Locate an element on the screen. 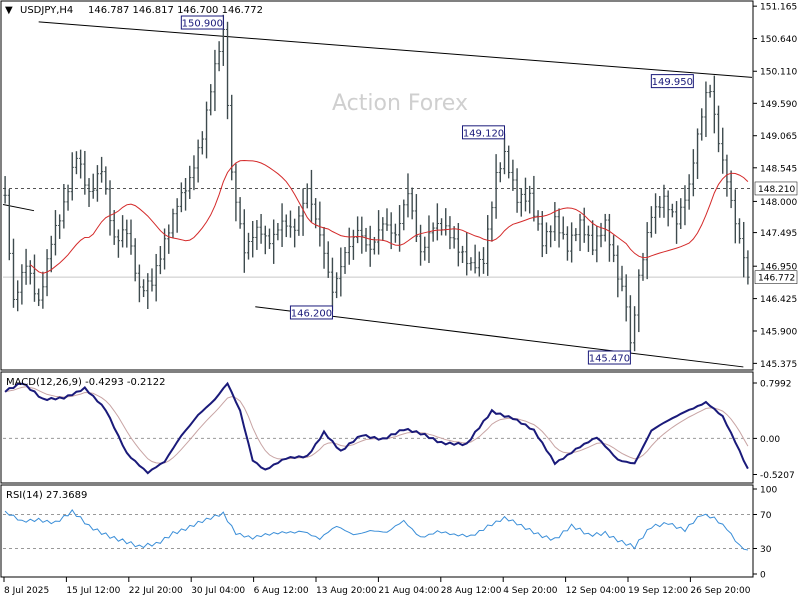 This screenshot has width=800, height=600. price-tick-label: 150.110 is located at coordinates (778, 73).